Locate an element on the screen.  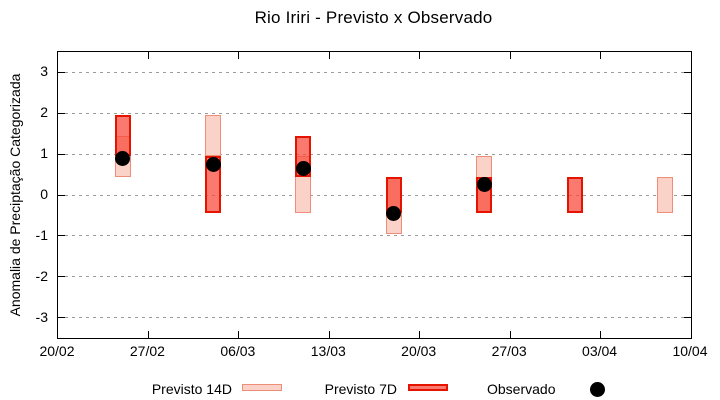
y-tick-label: 1 is located at coordinates (44, 153).